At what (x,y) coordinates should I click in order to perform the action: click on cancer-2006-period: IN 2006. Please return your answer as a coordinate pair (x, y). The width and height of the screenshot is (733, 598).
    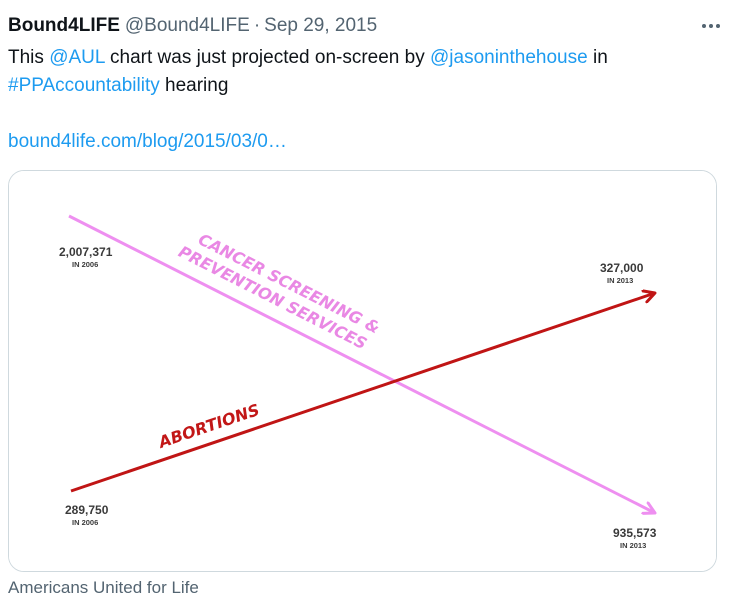
    Looking at the image, I should click on (85, 264).